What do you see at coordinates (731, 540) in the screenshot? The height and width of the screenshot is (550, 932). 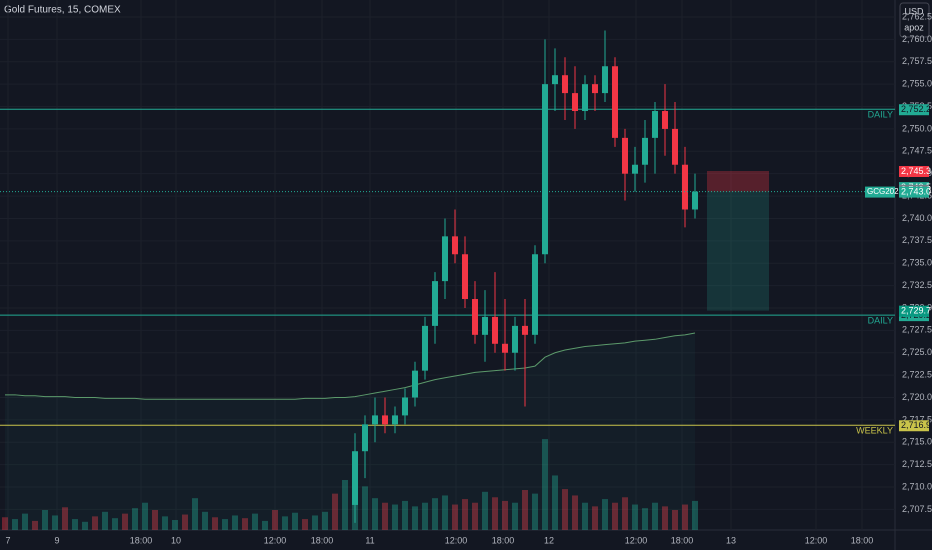 I see `x-tick-label: 13` at bounding box center [731, 540].